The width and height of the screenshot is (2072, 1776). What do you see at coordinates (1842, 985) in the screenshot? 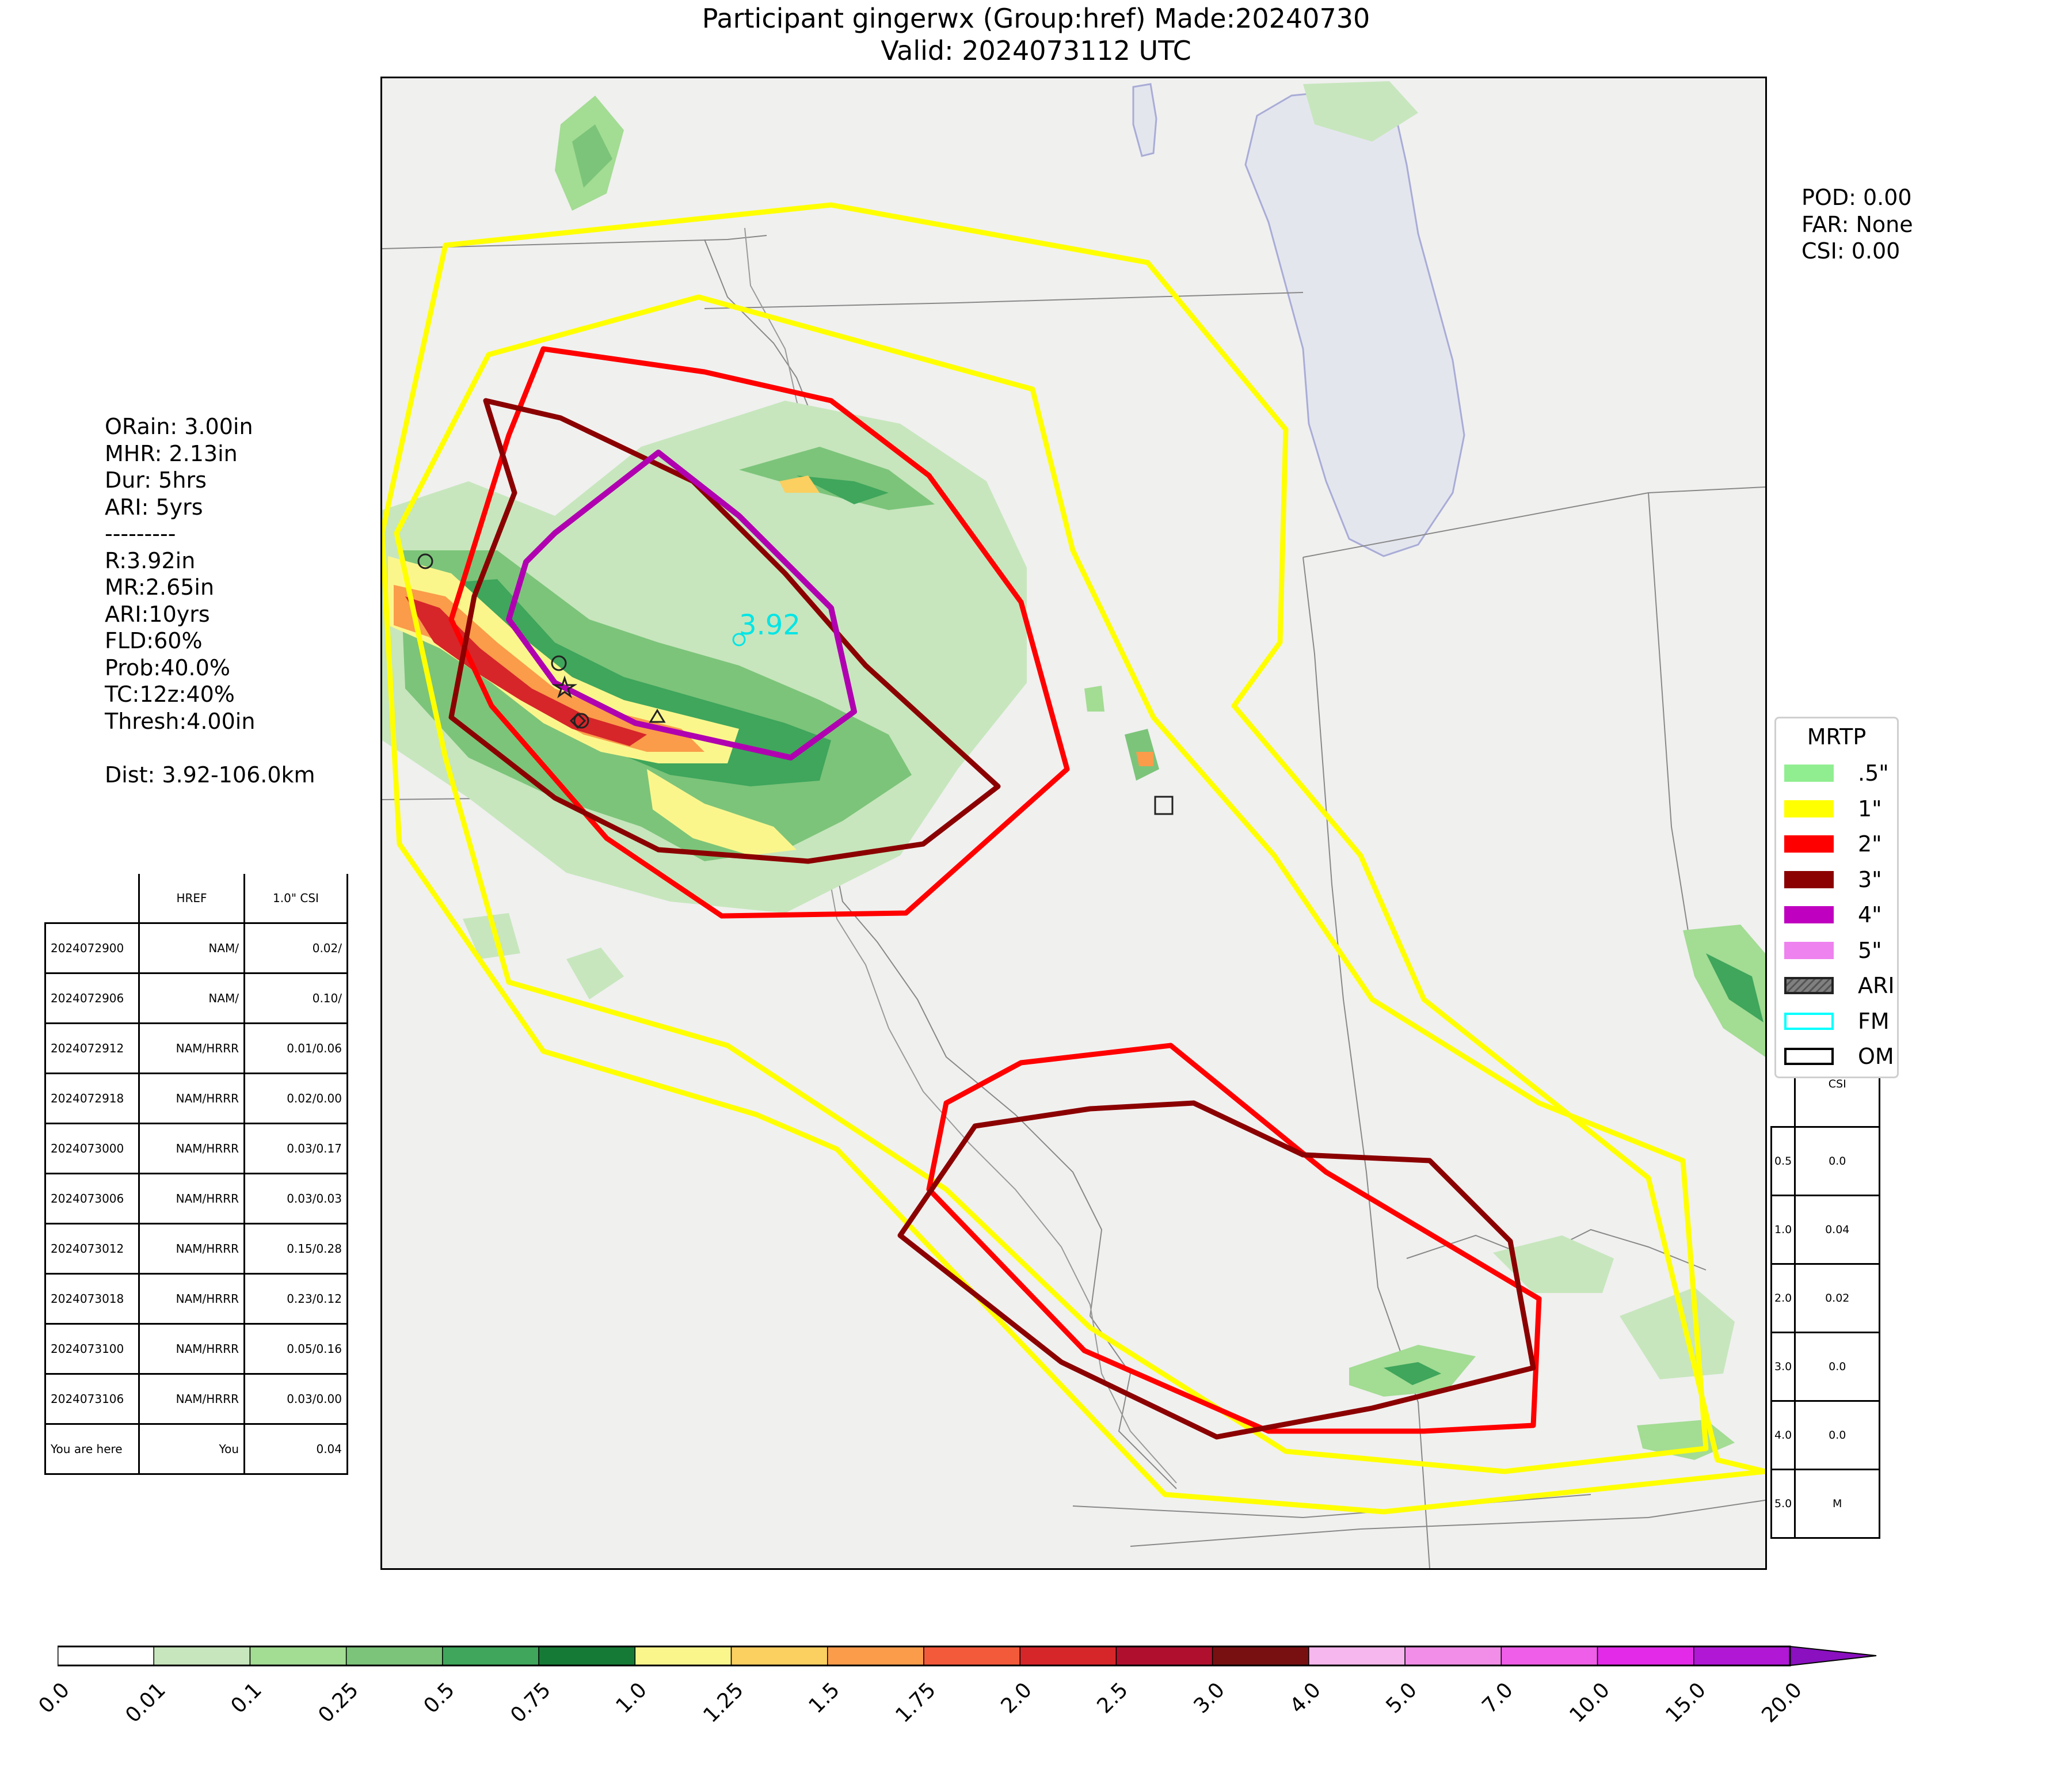
I see `legend-item: ARI` at bounding box center [1842, 985].